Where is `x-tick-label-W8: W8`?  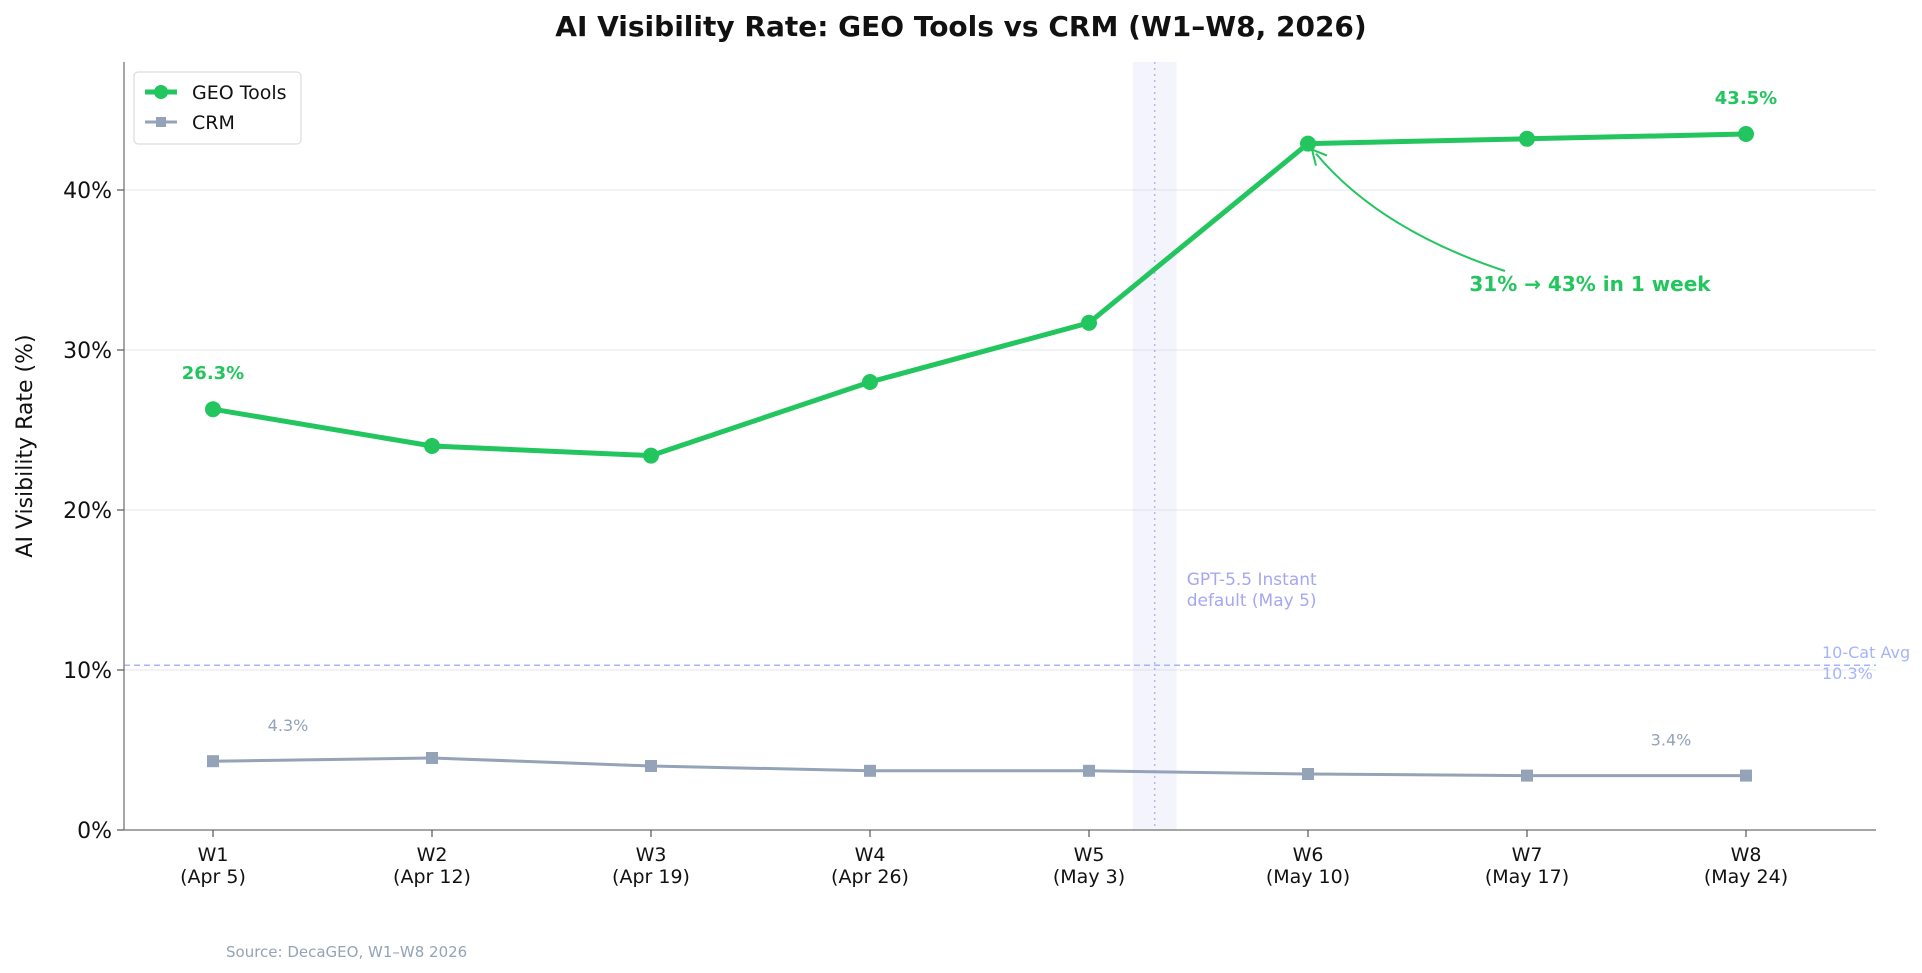 x-tick-label-W8: W8 is located at coordinates (1746, 855).